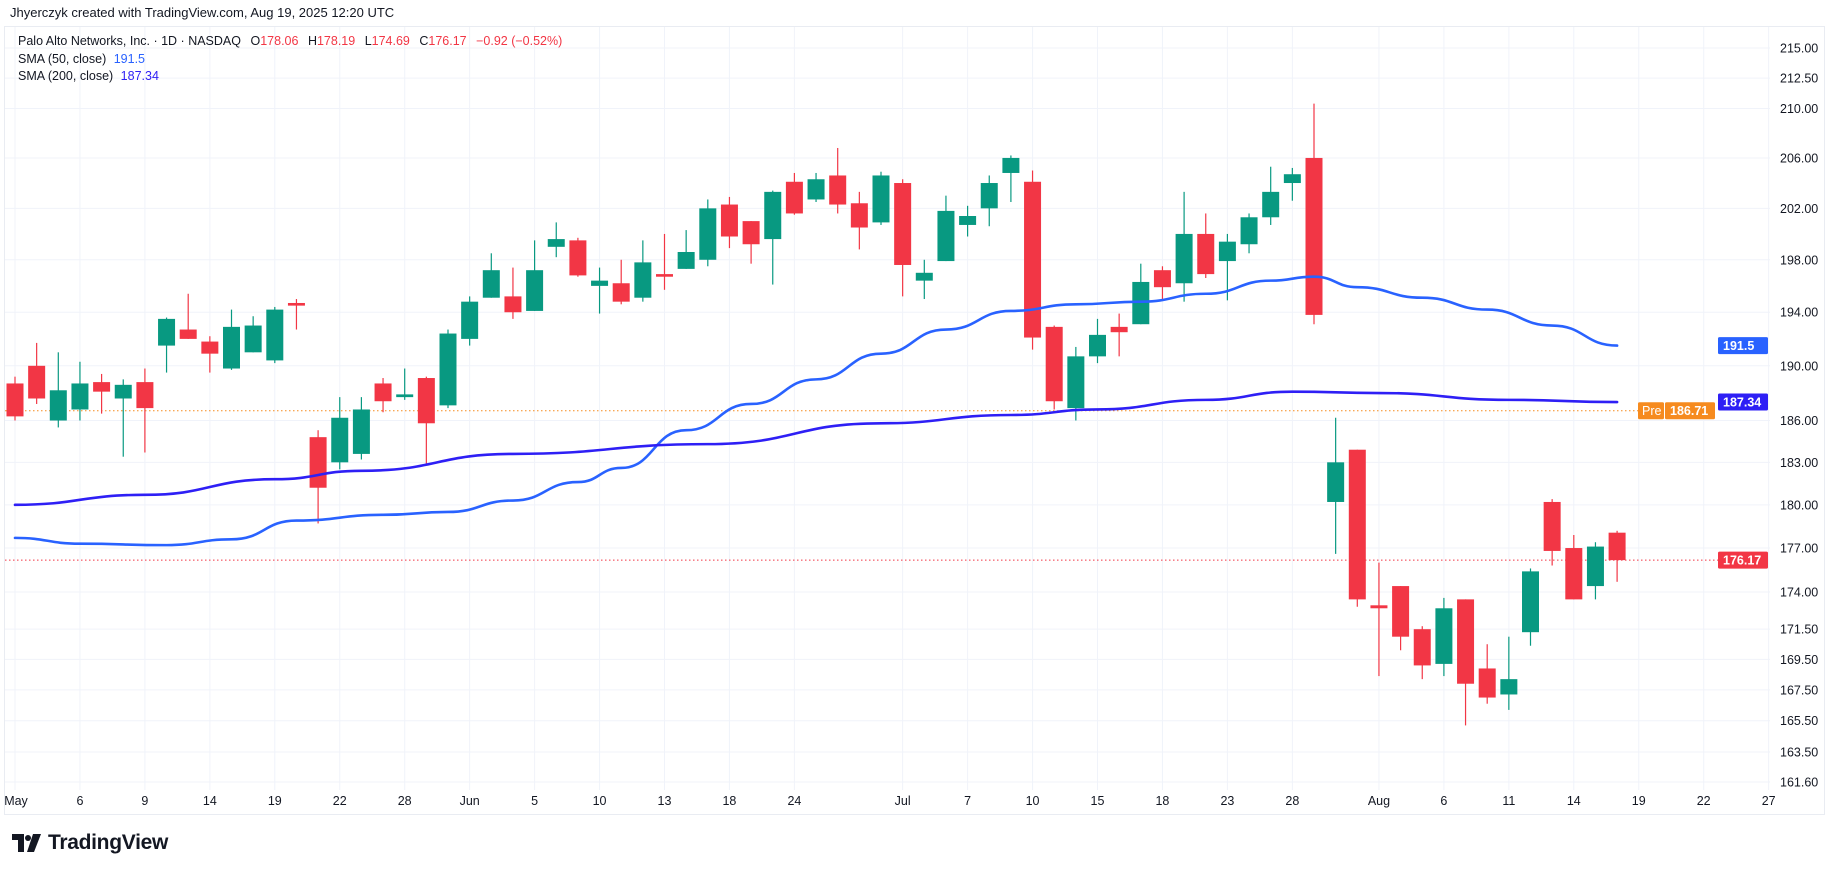  I want to click on price-tick-label: 163.50, so click(1799, 753).